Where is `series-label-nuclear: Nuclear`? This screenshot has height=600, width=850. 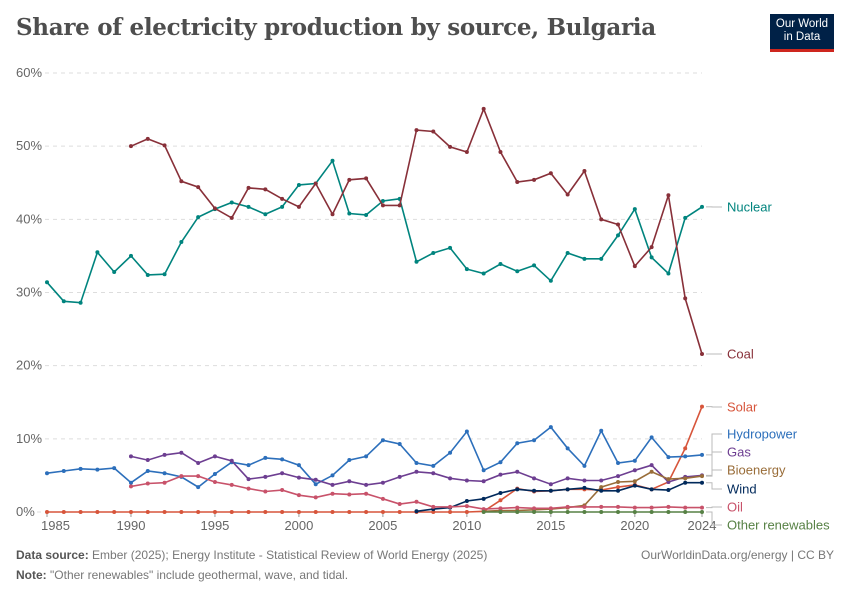
series-label-nuclear: Nuclear is located at coordinates (749, 207).